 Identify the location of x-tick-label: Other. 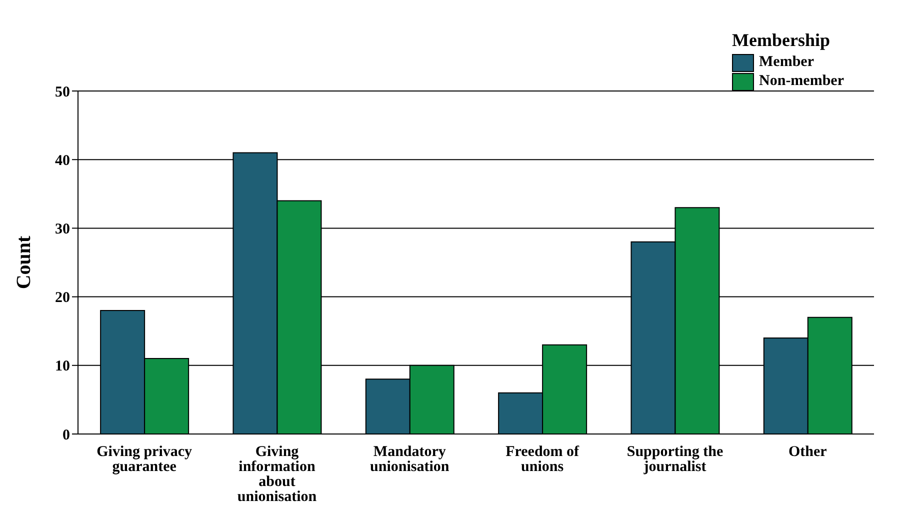
(808, 452).